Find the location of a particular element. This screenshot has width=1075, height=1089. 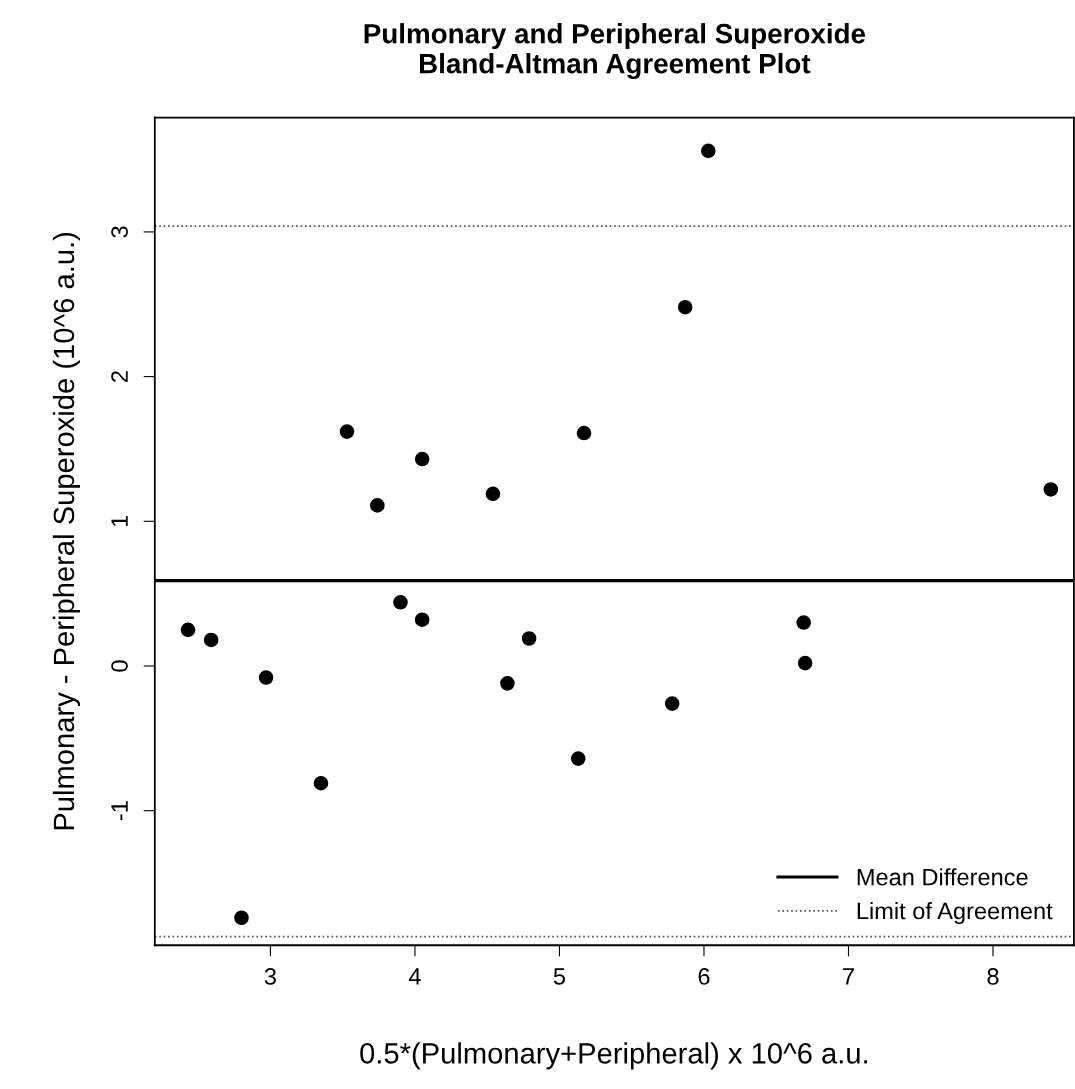

x-tick-label: 7 is located at coordinates (848, 976).